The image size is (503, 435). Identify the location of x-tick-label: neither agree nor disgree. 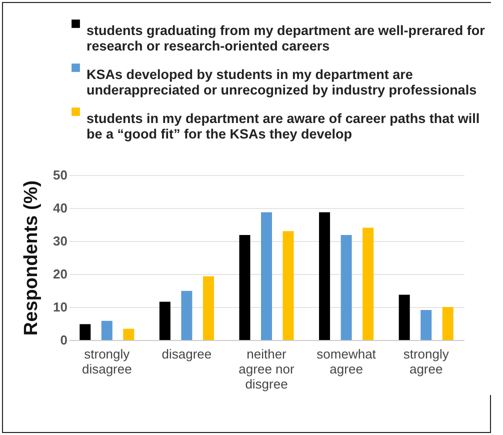
(266, 369).